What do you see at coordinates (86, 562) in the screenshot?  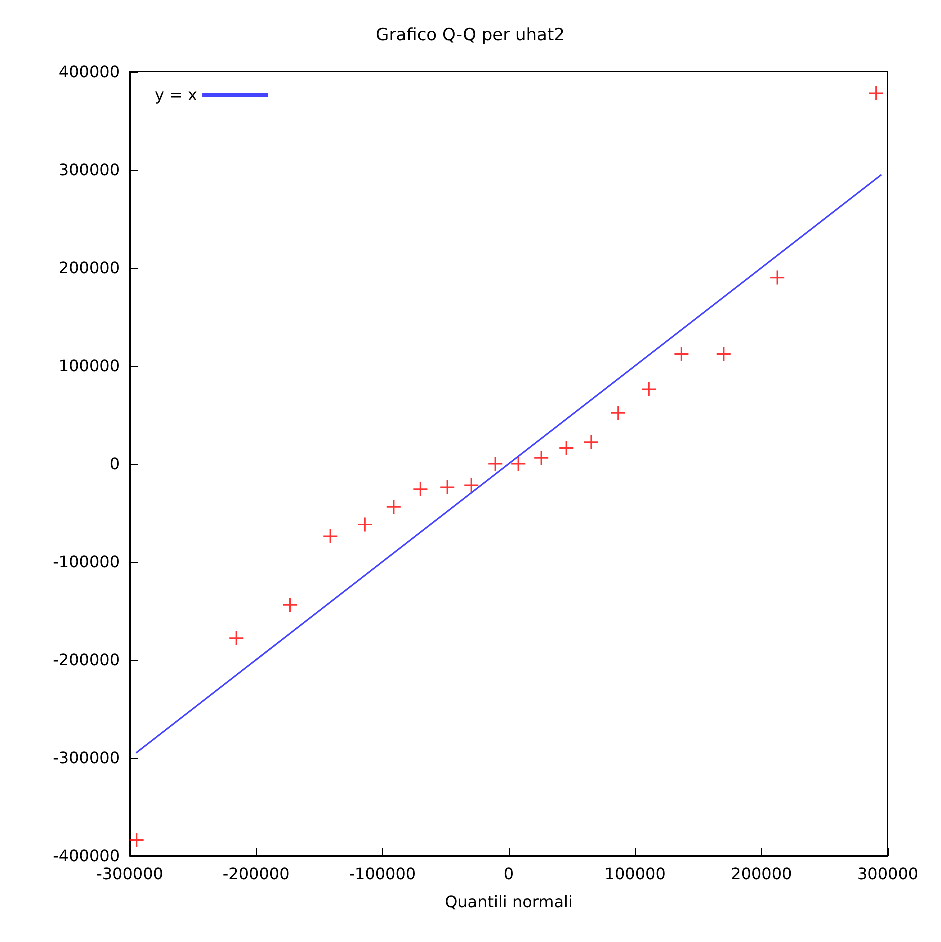 I see `y-tick-label: -100000` at bounding box center [86, 562].